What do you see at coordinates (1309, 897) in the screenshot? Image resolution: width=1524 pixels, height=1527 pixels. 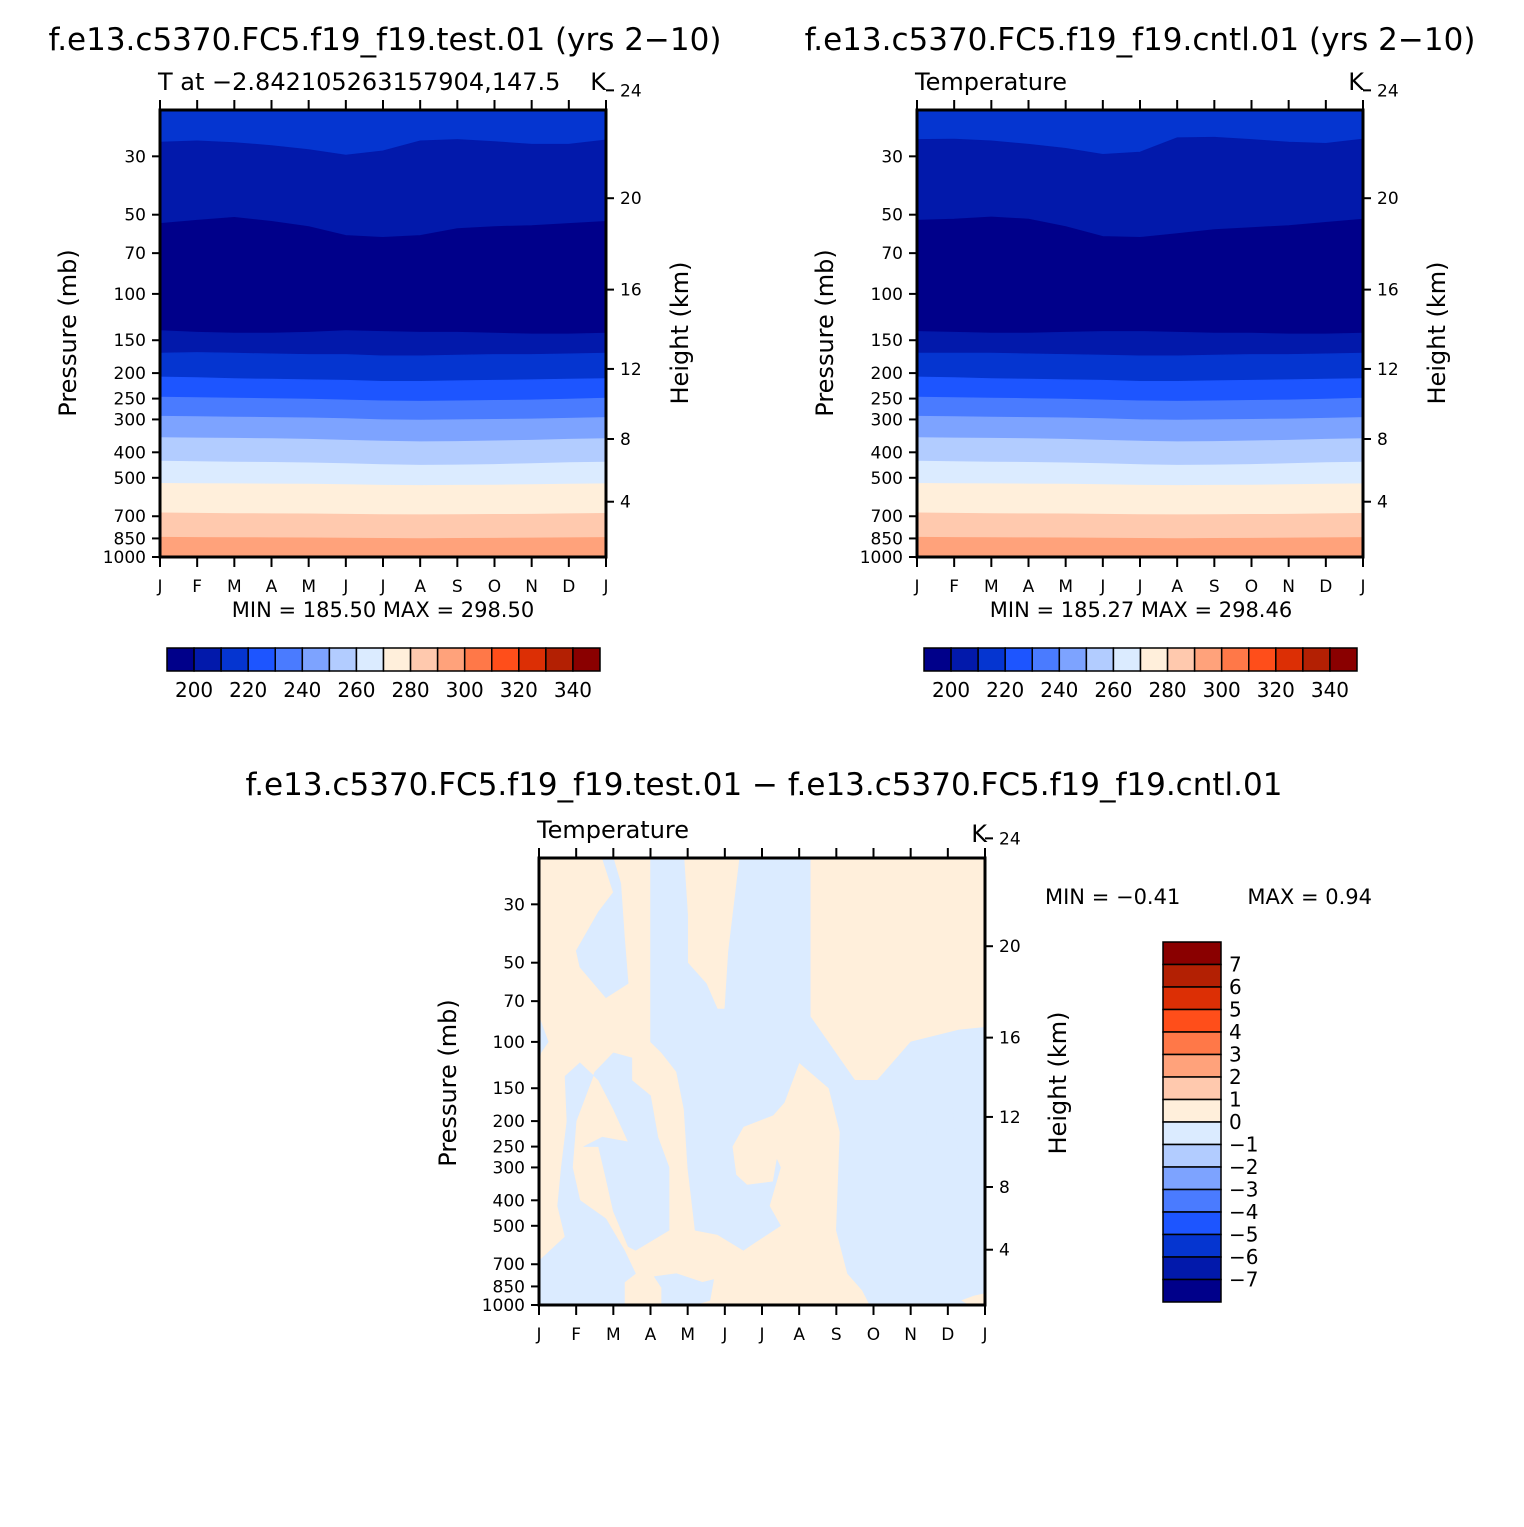 I see `max-label: MAX = 0.94` at bounding box center [1309, 897].